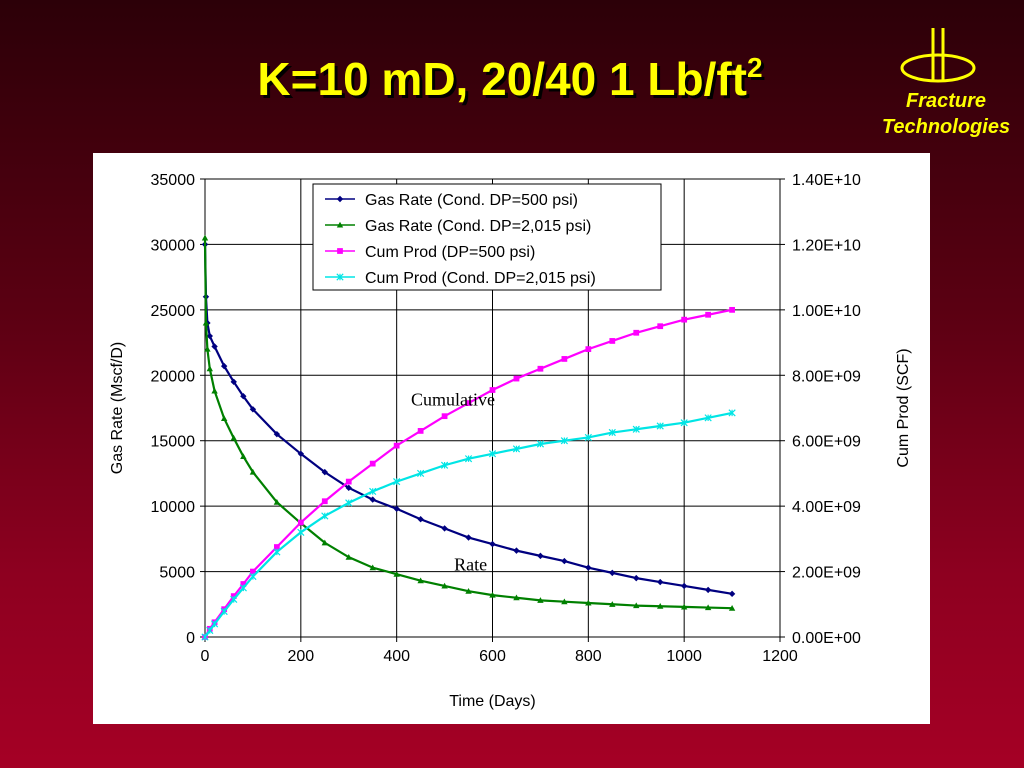 Image resolution: width=1024 pixels, height=768 pixels. I want to click on logo-text: Fracture Technologies, so click(945, 114).